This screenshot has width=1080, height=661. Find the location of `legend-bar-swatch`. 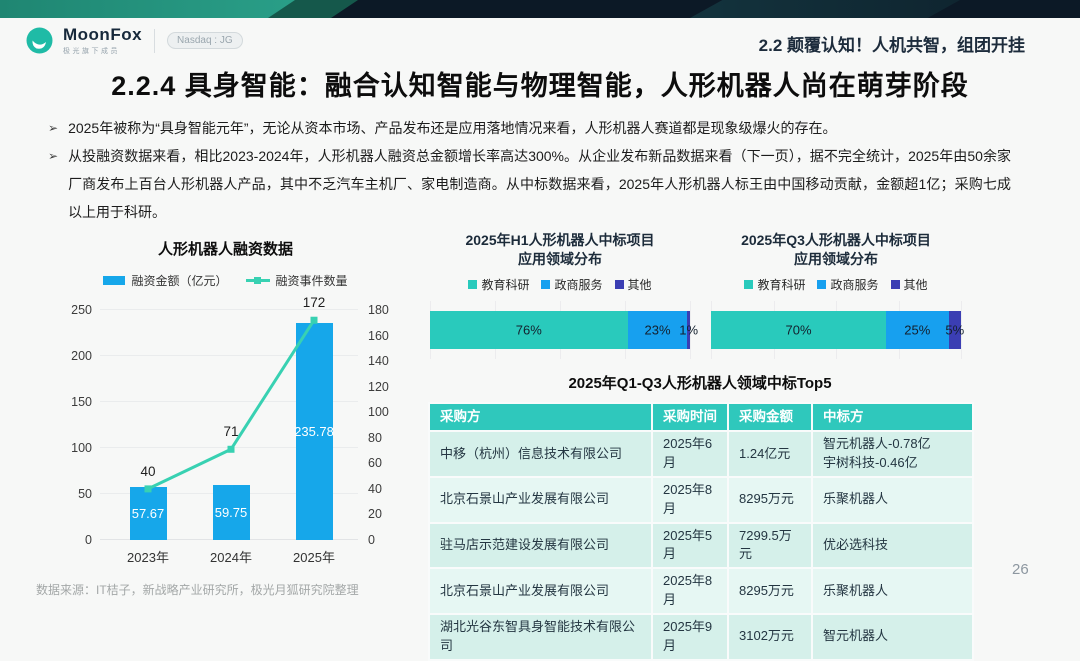

legend-bar-swatch is located at coordinates (114, 280).